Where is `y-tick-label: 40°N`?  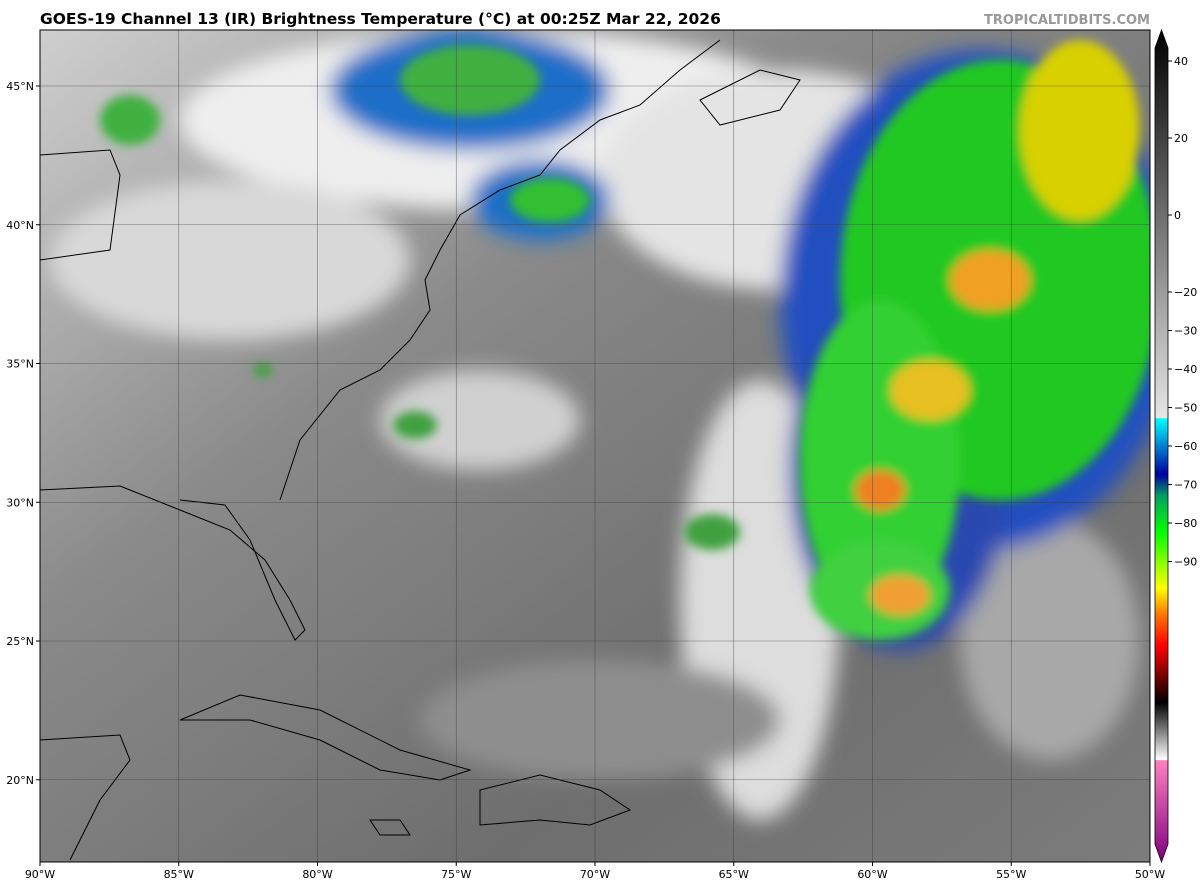 y-tick-label: 40°N is located at coordinates (20, 225).